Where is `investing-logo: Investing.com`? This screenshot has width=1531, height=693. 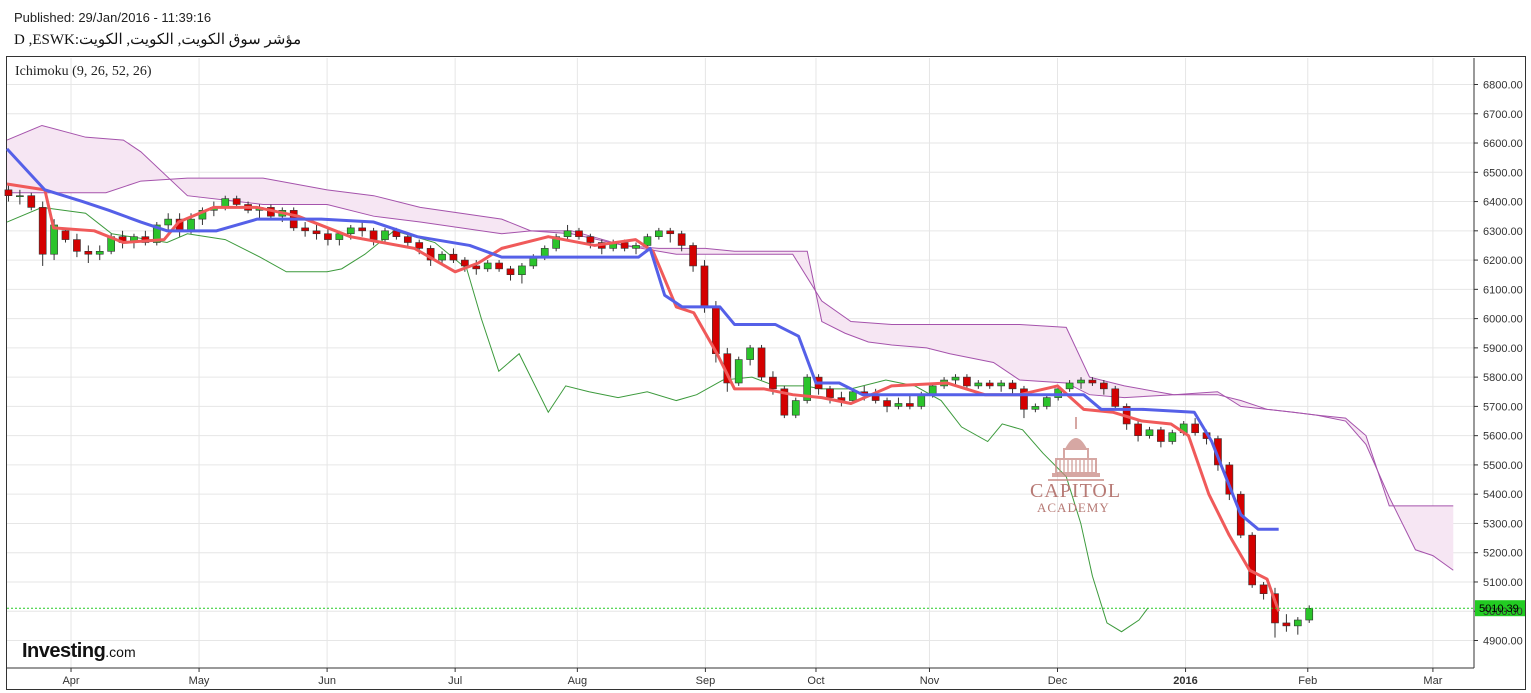 investing-logo: Investing.com is located at coordinates (79, 651).